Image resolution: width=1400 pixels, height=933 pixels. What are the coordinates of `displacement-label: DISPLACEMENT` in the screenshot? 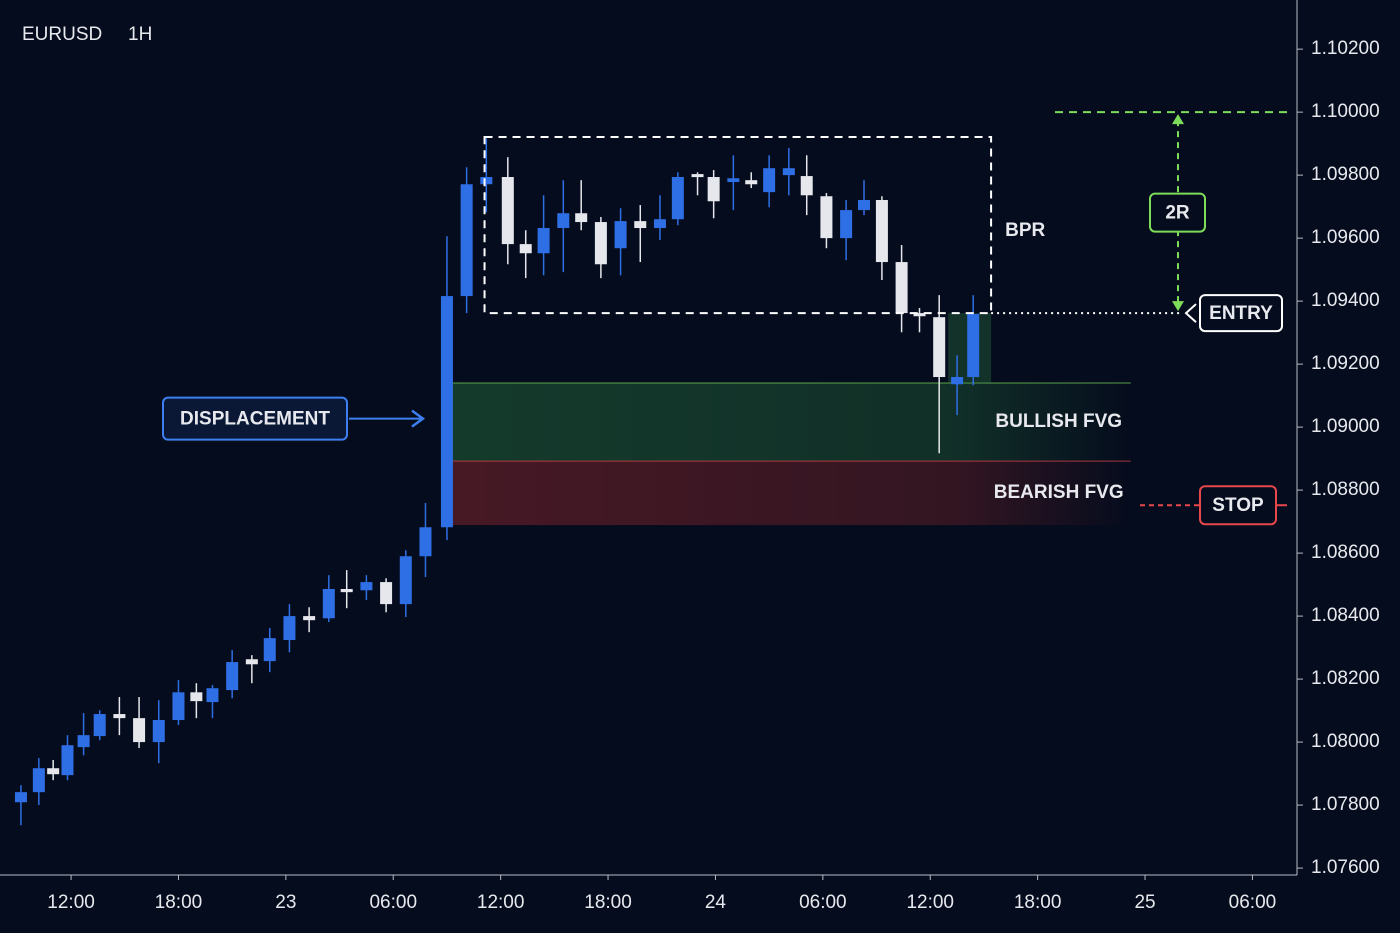 It's located at (255, 419).